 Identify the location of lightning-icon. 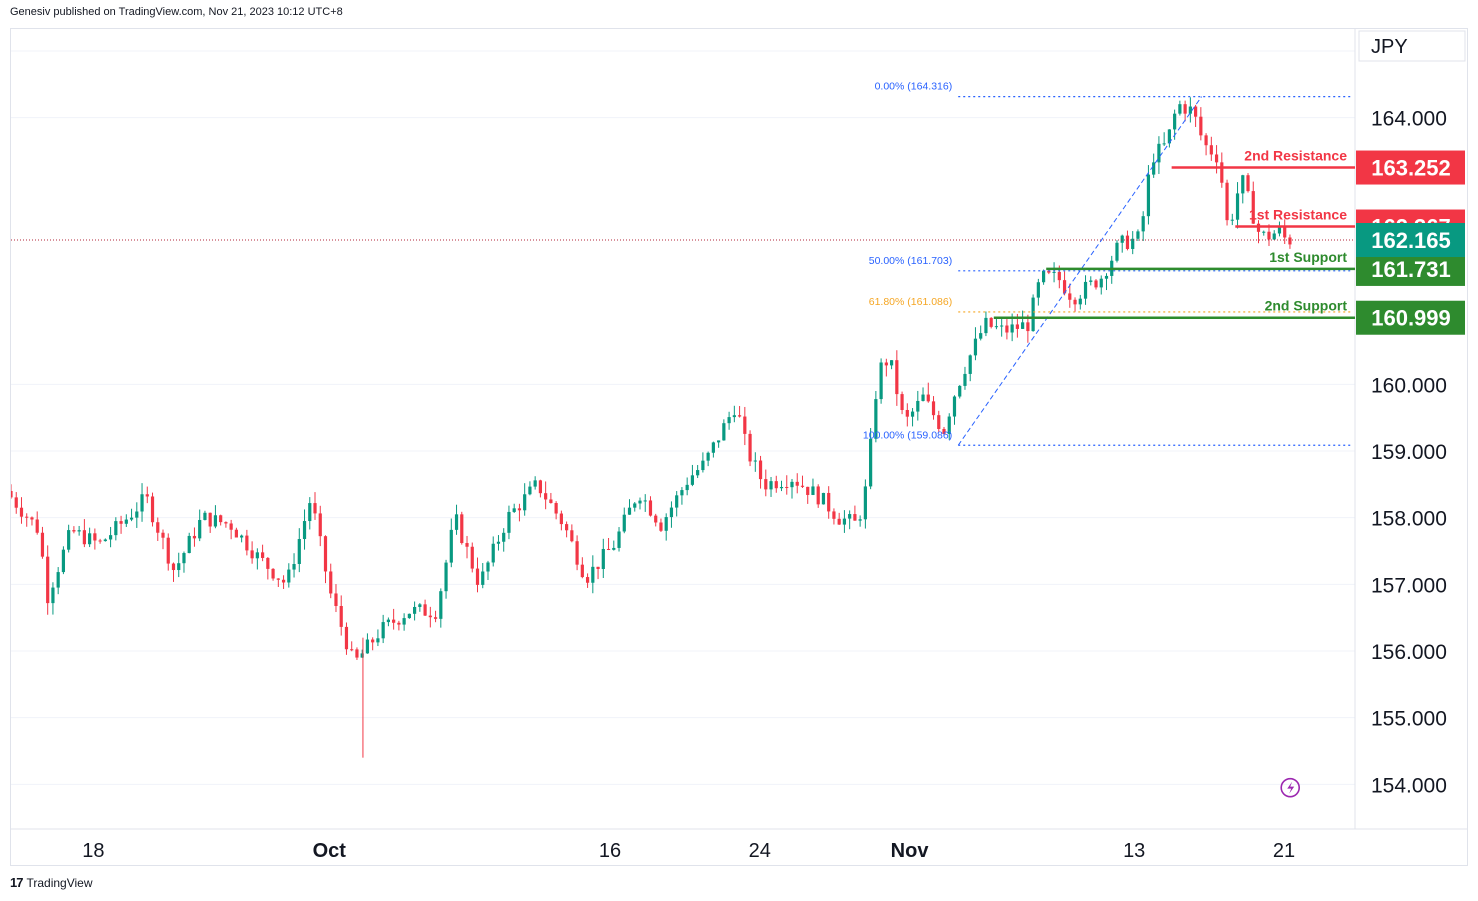
(1290, 787).